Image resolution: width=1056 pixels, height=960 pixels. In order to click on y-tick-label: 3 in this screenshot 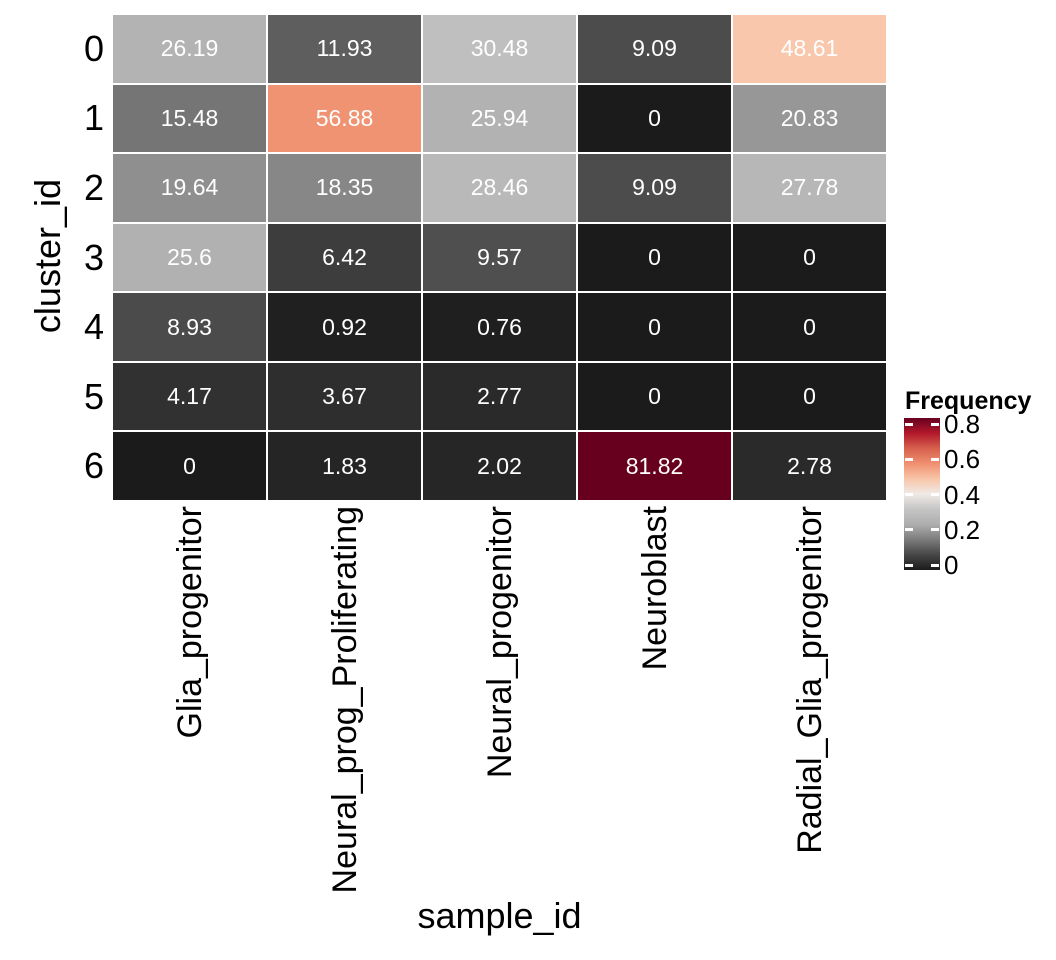, I will do `click(93, 257)`.